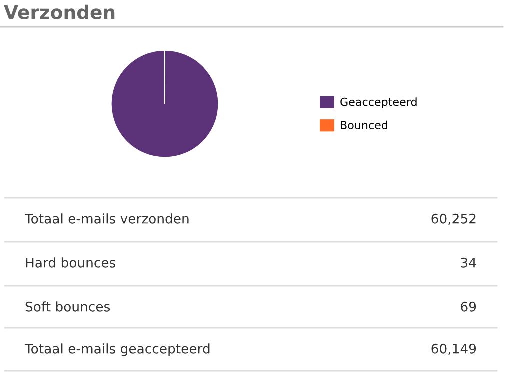  What do you see at coordinates (378, 103) in the screenshot?
I see `legend-label: Geaccepteerd` at bounding box center [378, 103].